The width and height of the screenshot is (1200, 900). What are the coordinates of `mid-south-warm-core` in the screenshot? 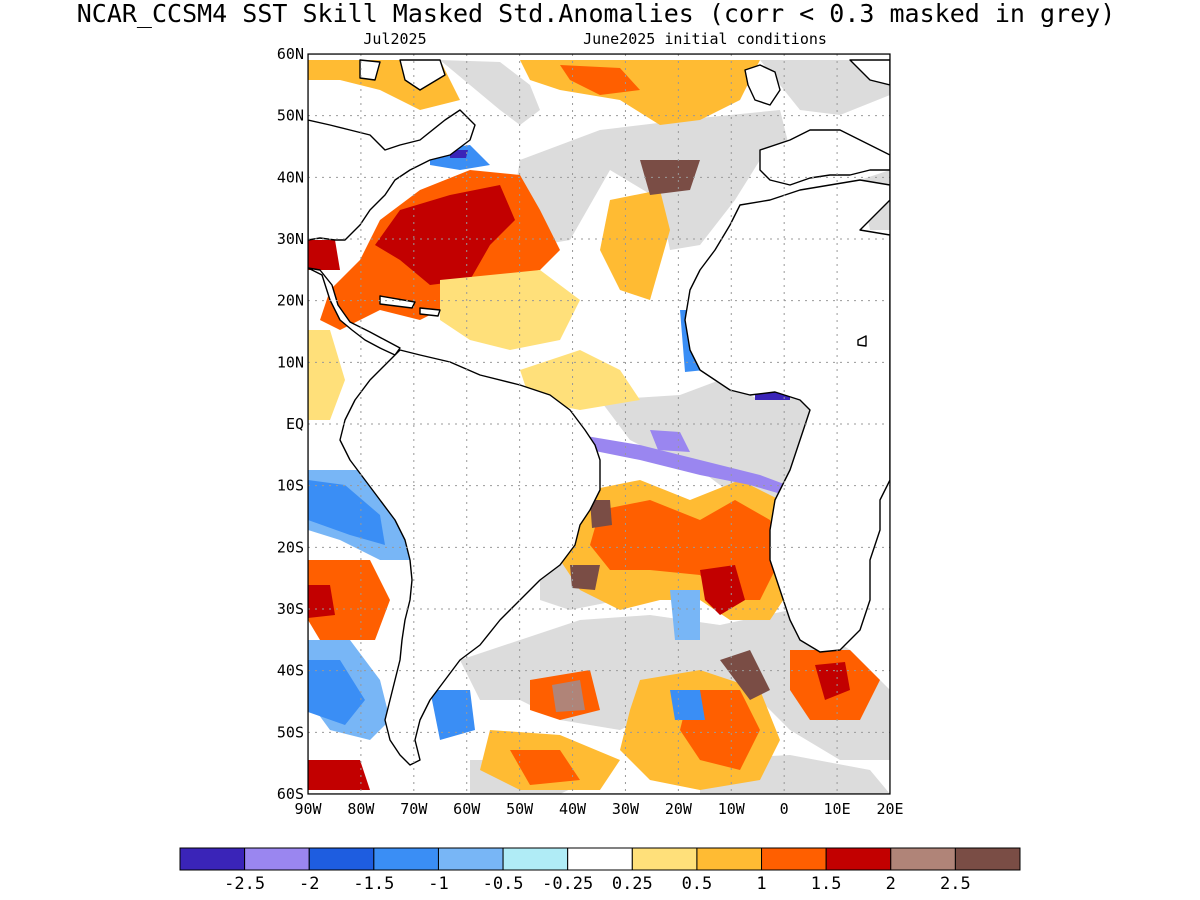 It's located at (568, 696).